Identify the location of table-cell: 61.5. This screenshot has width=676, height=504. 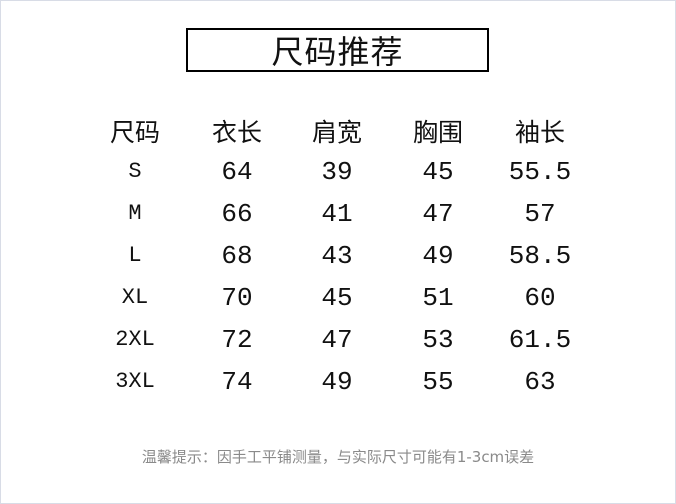
(540, 340).